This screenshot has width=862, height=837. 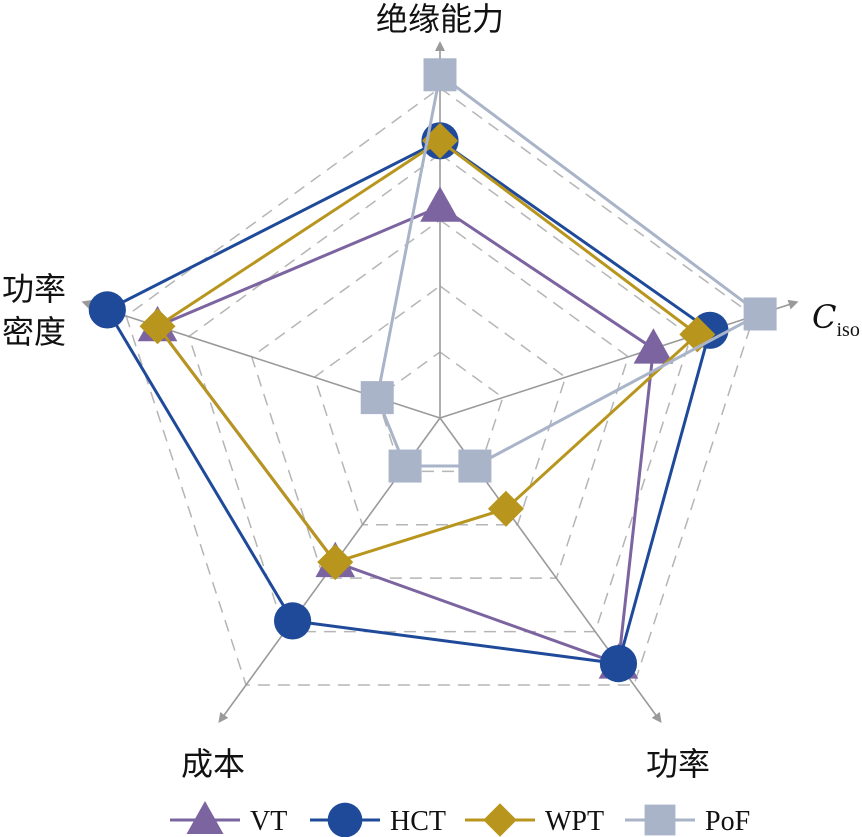 I want to click on legend-marker-wpt, so click(x=500, y=820).